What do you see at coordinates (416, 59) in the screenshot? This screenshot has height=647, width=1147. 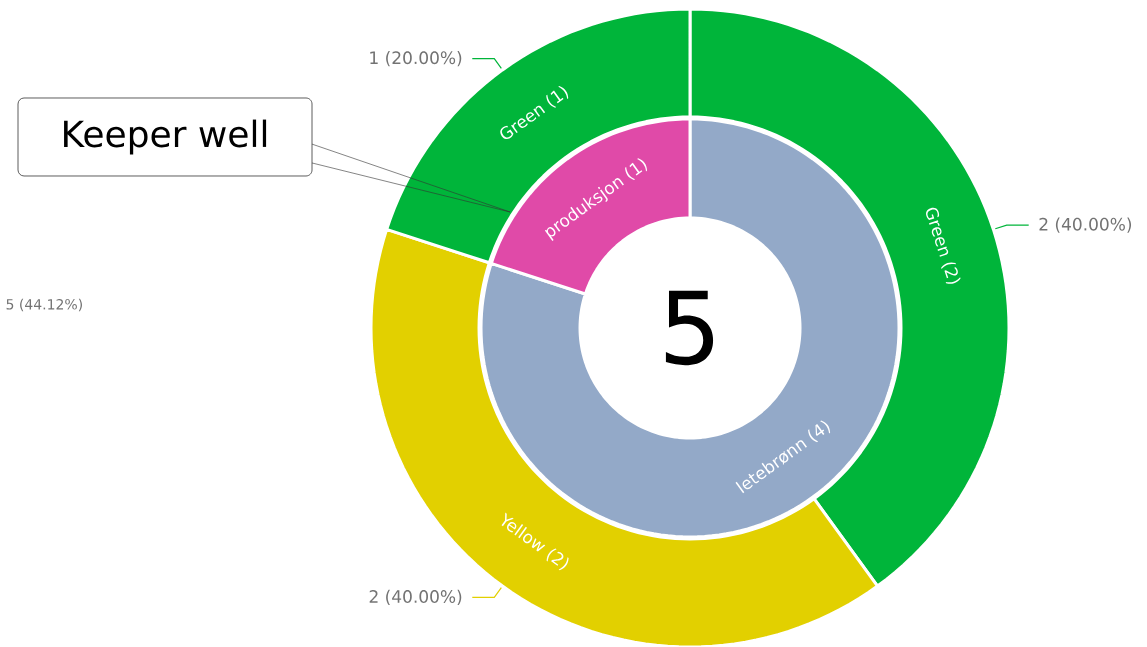 I see `data-label: 1 (20.00%)` at bounding box center [416, 59].